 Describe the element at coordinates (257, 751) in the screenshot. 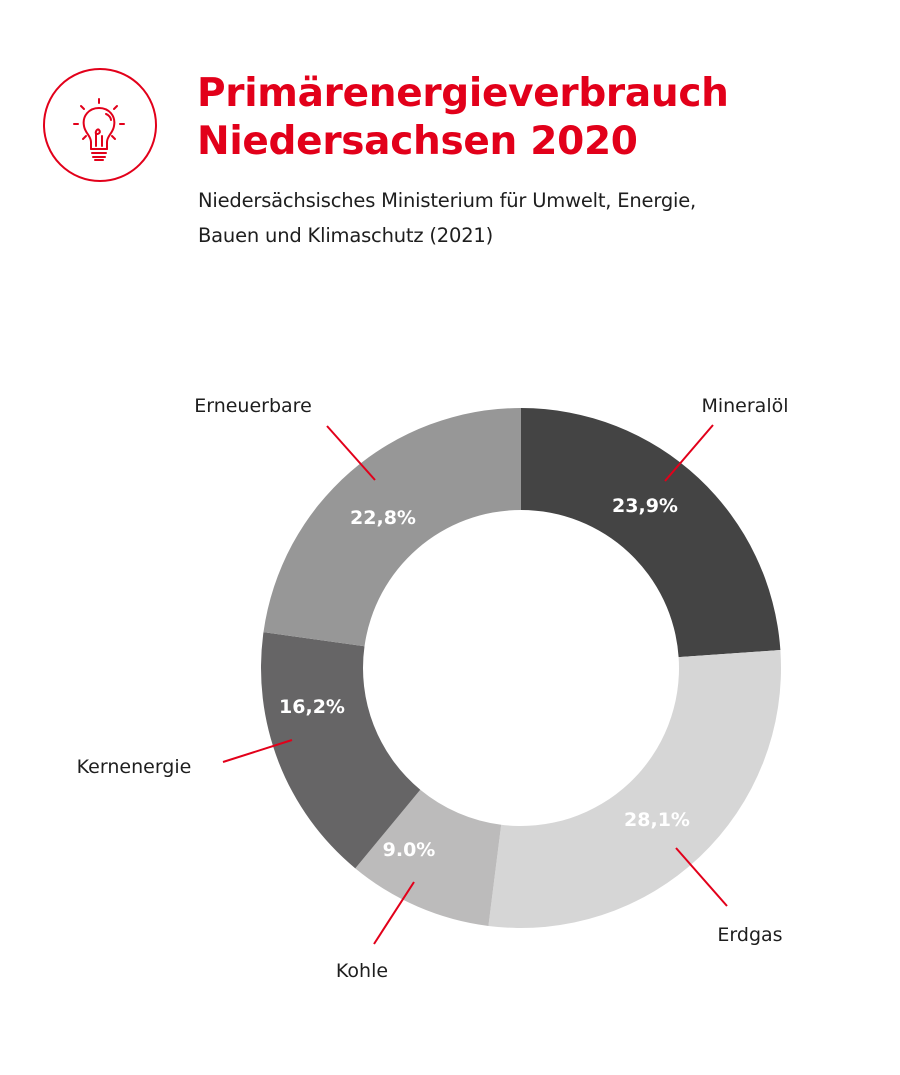

I see `leader-line-kernenergie` at that location.